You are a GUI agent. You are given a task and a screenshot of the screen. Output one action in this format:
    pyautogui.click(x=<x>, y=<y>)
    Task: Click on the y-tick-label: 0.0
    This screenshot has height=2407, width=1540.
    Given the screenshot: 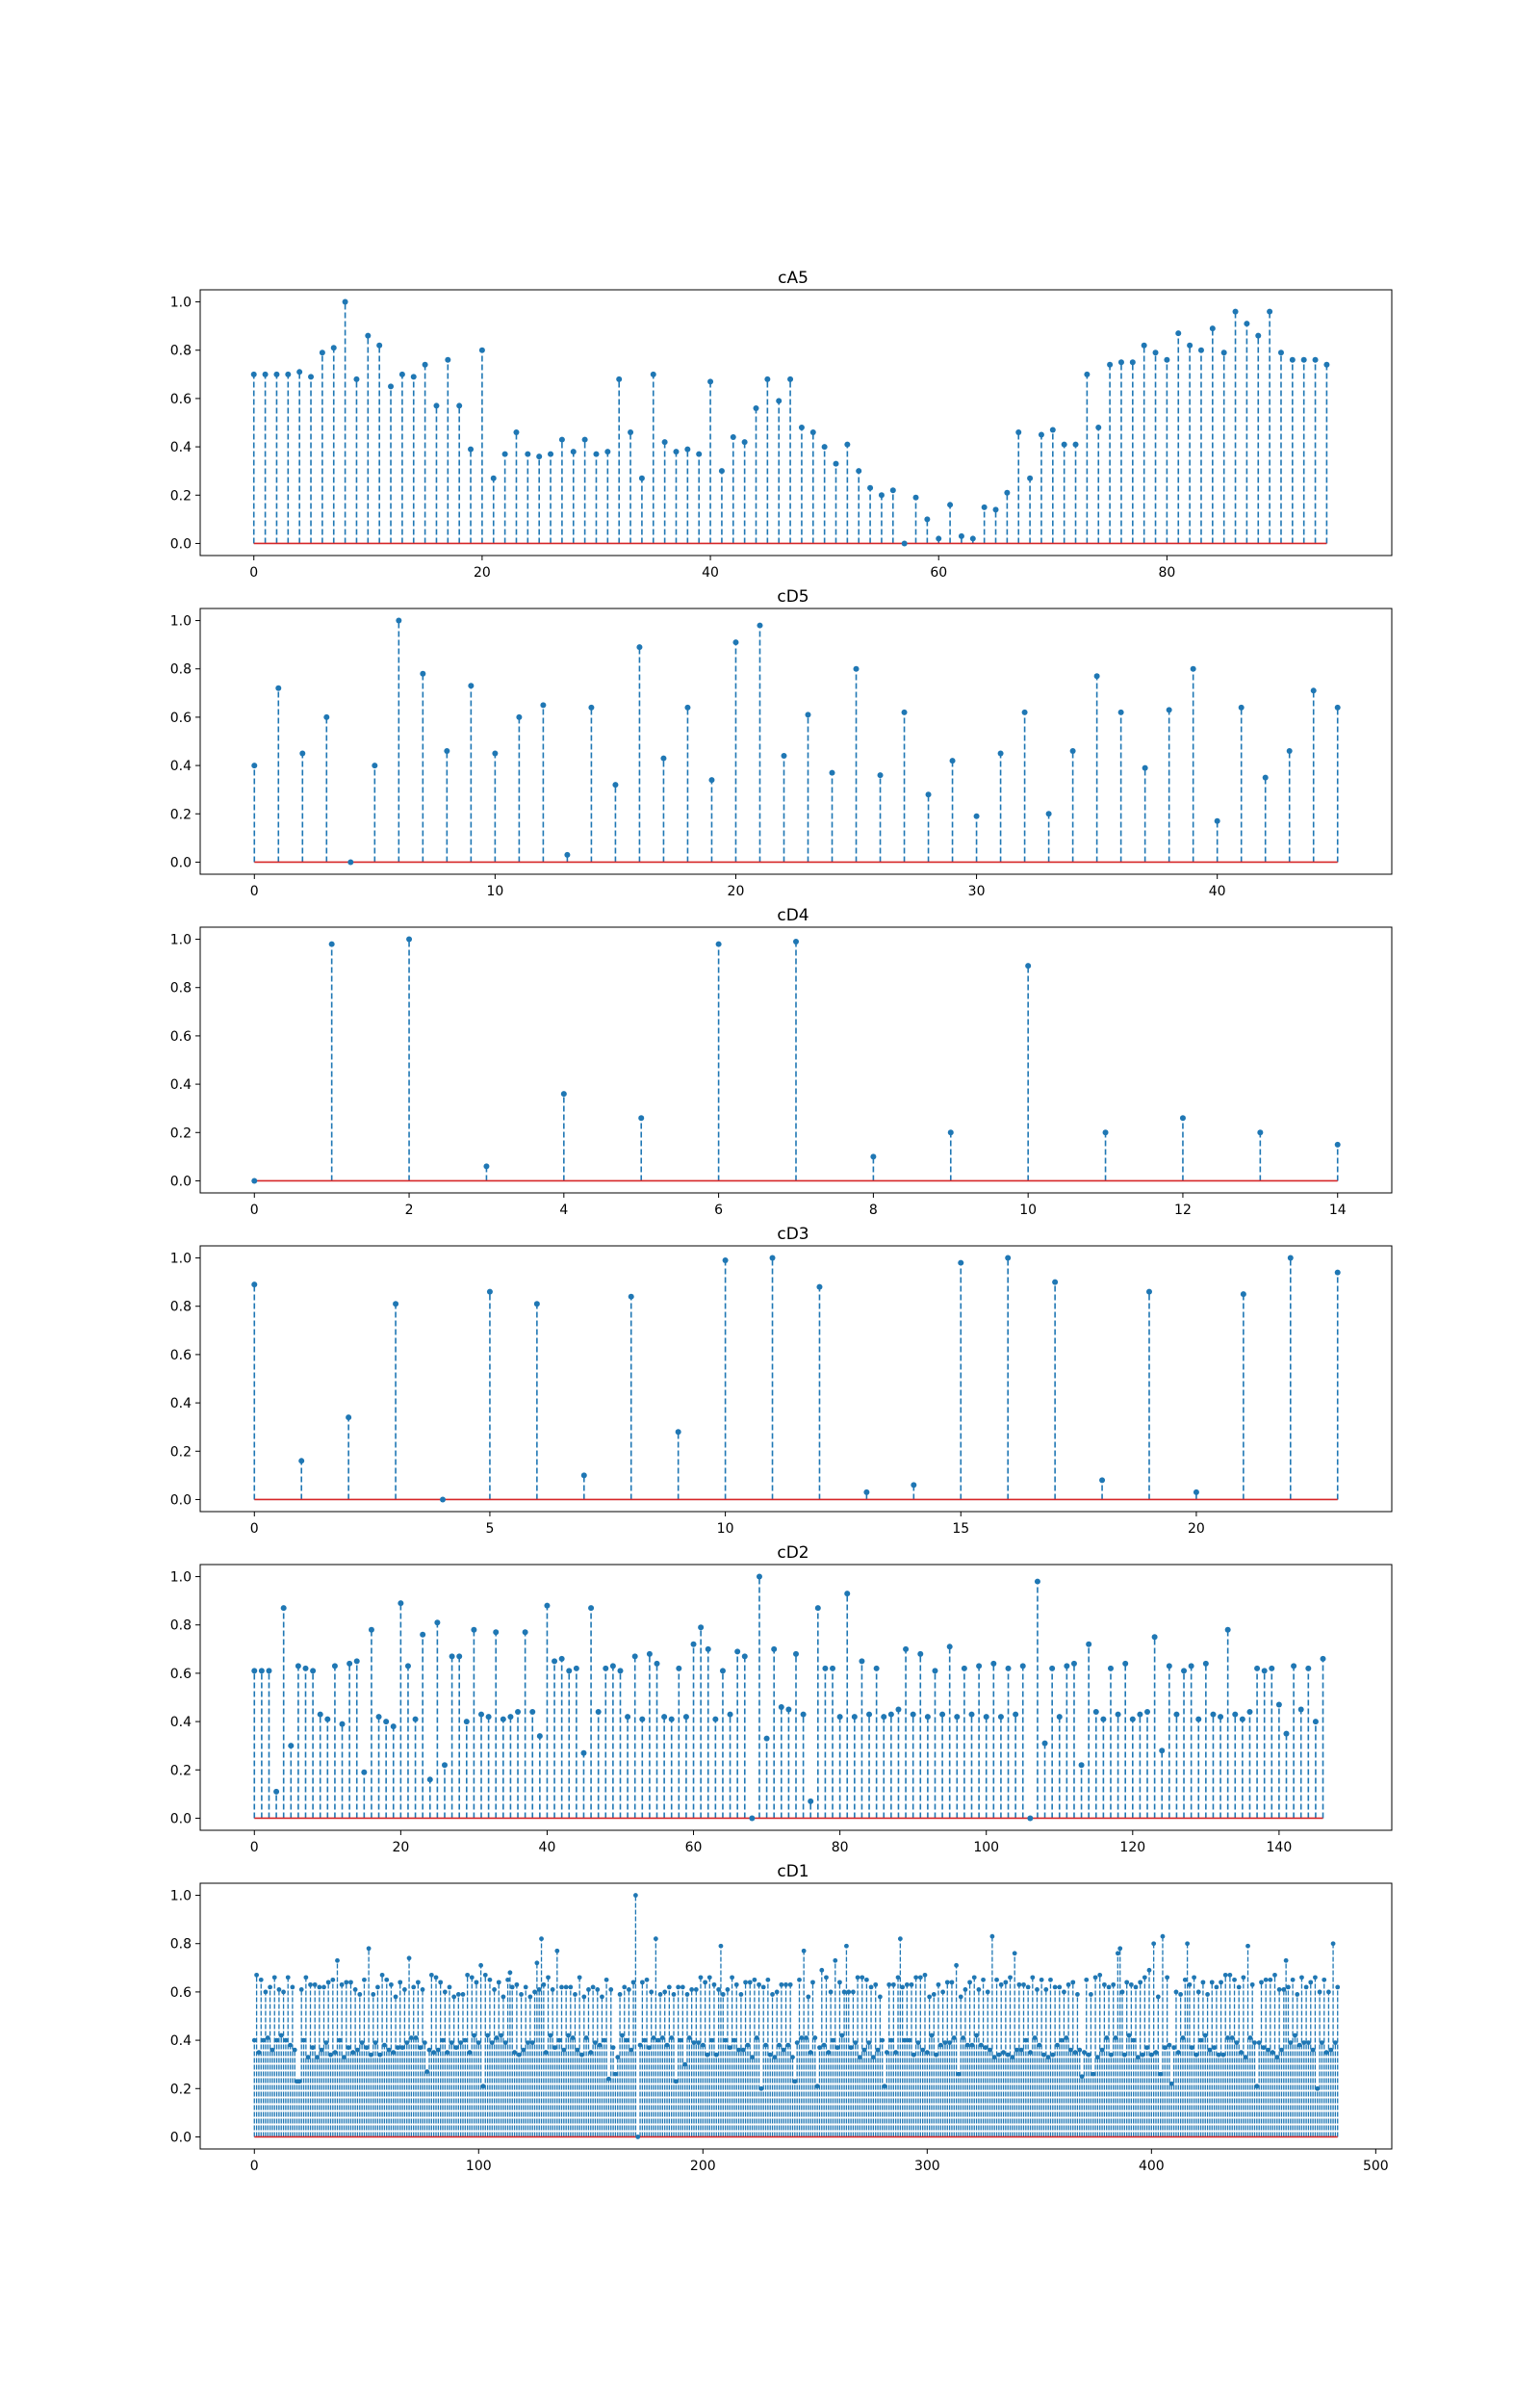 What is the action you would take?
    pyautogui.click(x=181, y=1818)
    